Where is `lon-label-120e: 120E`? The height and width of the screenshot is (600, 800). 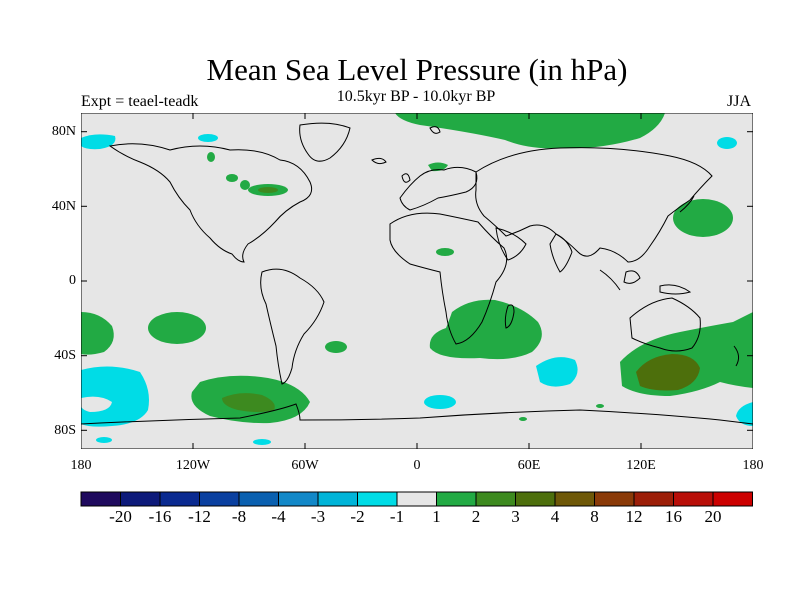
lon-label-120e: 120E is located at coordinates (641, 465).